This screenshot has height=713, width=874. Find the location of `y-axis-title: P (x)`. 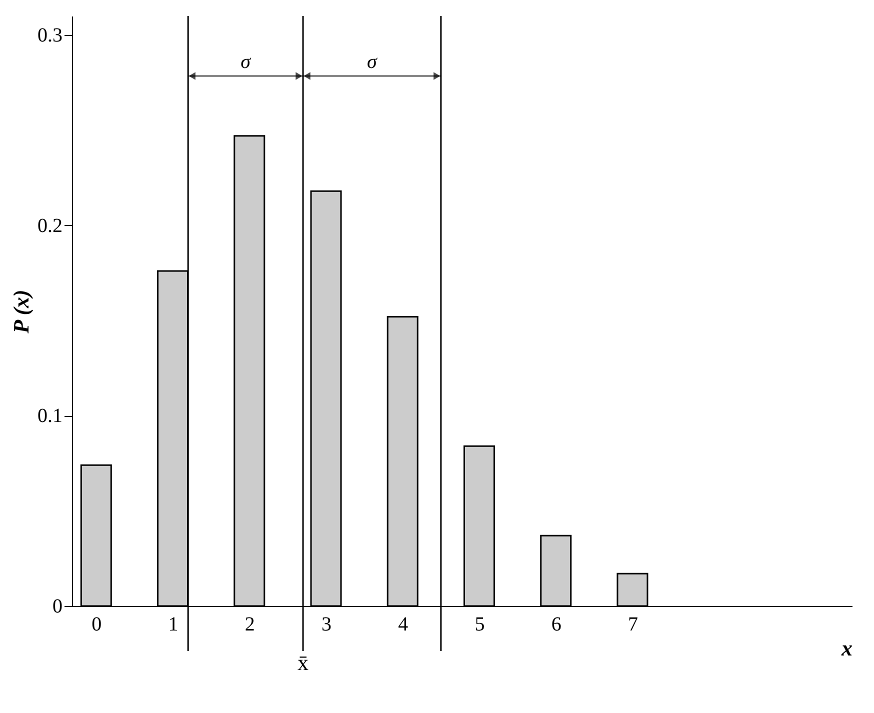

y-axis-title: P (x) is located at coordinates (21, 312).